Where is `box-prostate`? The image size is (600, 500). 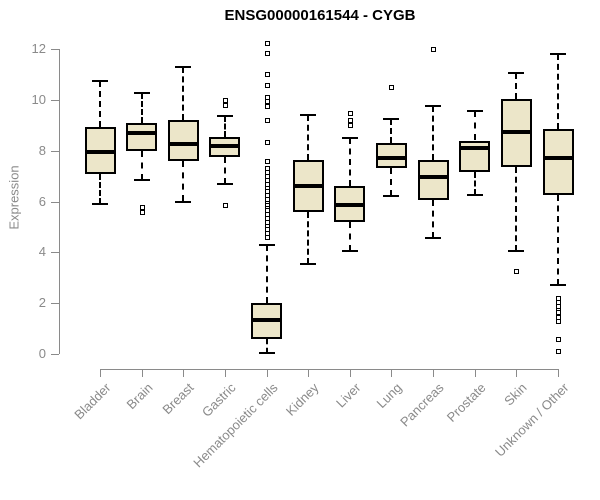
box-prostate is located at coordinates (475, 156).